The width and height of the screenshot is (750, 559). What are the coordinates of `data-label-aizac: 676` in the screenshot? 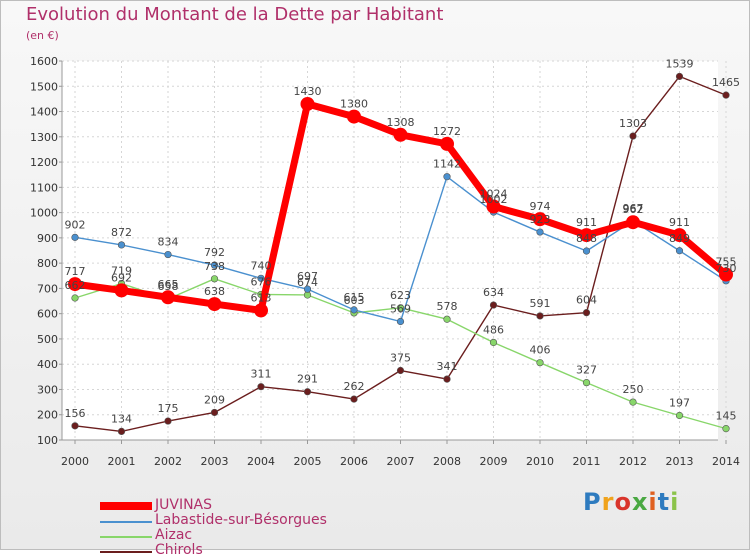 It's located at (261, 281).